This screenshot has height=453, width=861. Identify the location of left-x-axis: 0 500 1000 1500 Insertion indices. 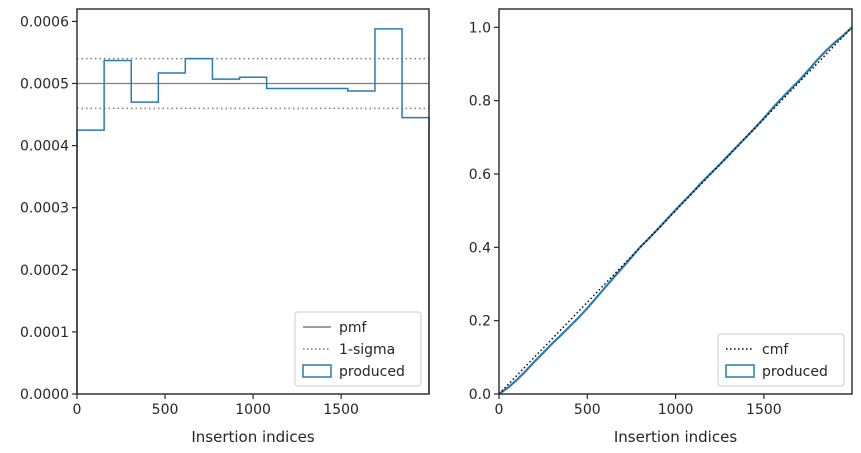
(216, 420).